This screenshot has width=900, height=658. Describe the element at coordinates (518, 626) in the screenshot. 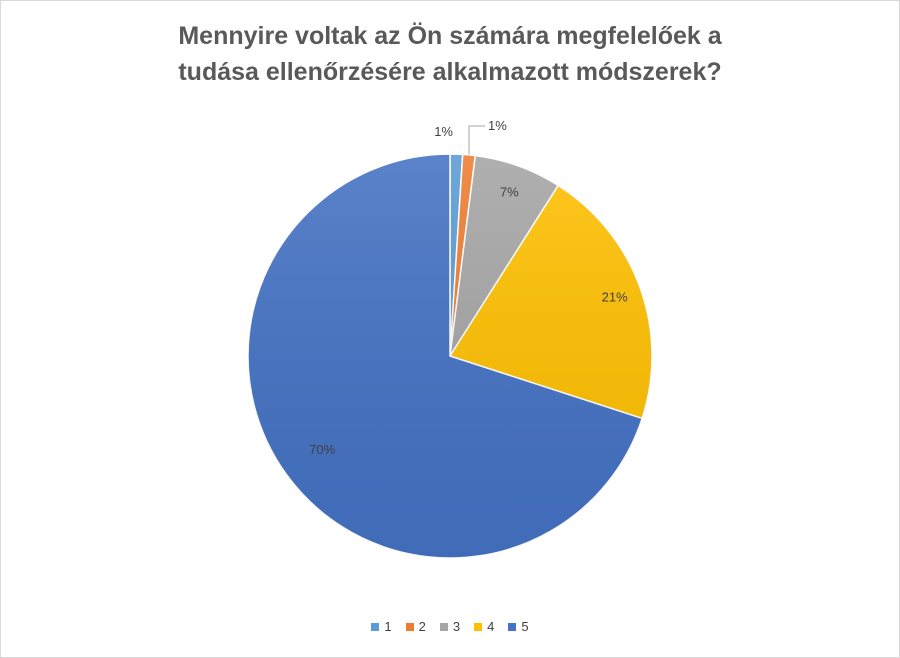

I see `legend-item-5: 5` at that location.